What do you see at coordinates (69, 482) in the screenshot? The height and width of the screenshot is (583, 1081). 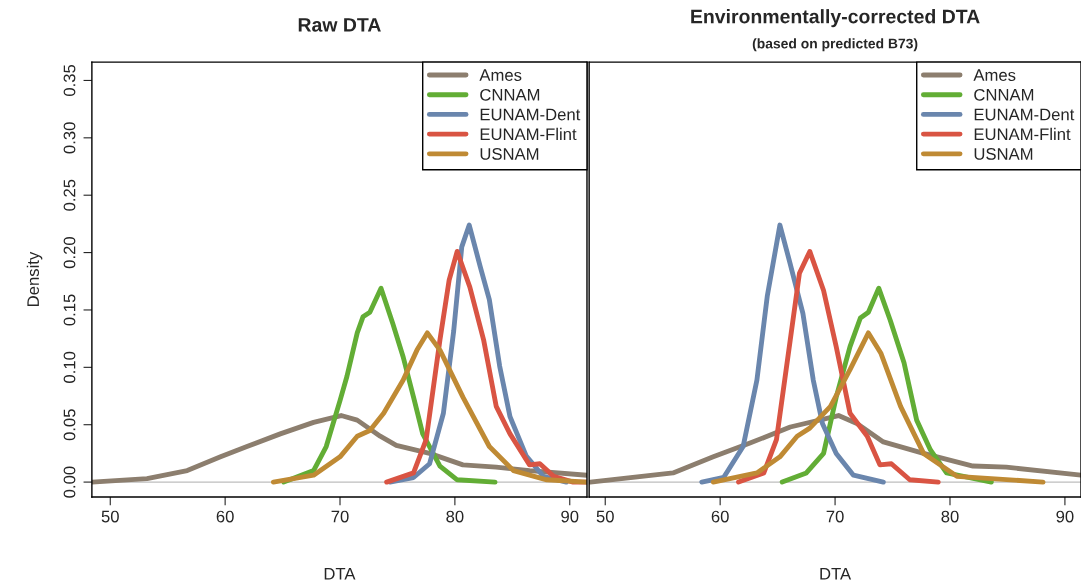 I see `y-tick-label: 0.00` at bounding box center [69, 482].